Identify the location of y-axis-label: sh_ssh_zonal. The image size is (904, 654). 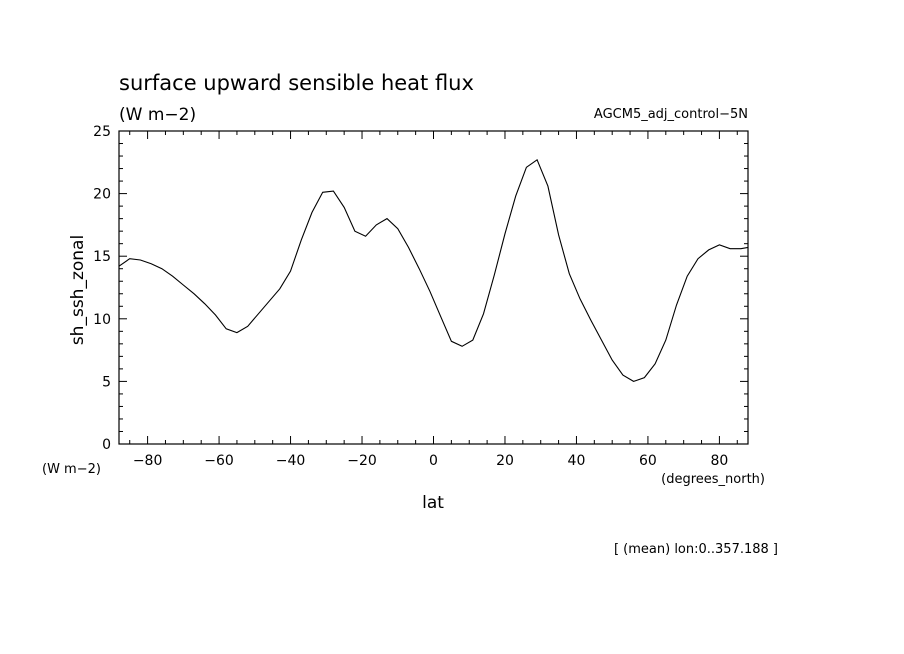
(78, 290).